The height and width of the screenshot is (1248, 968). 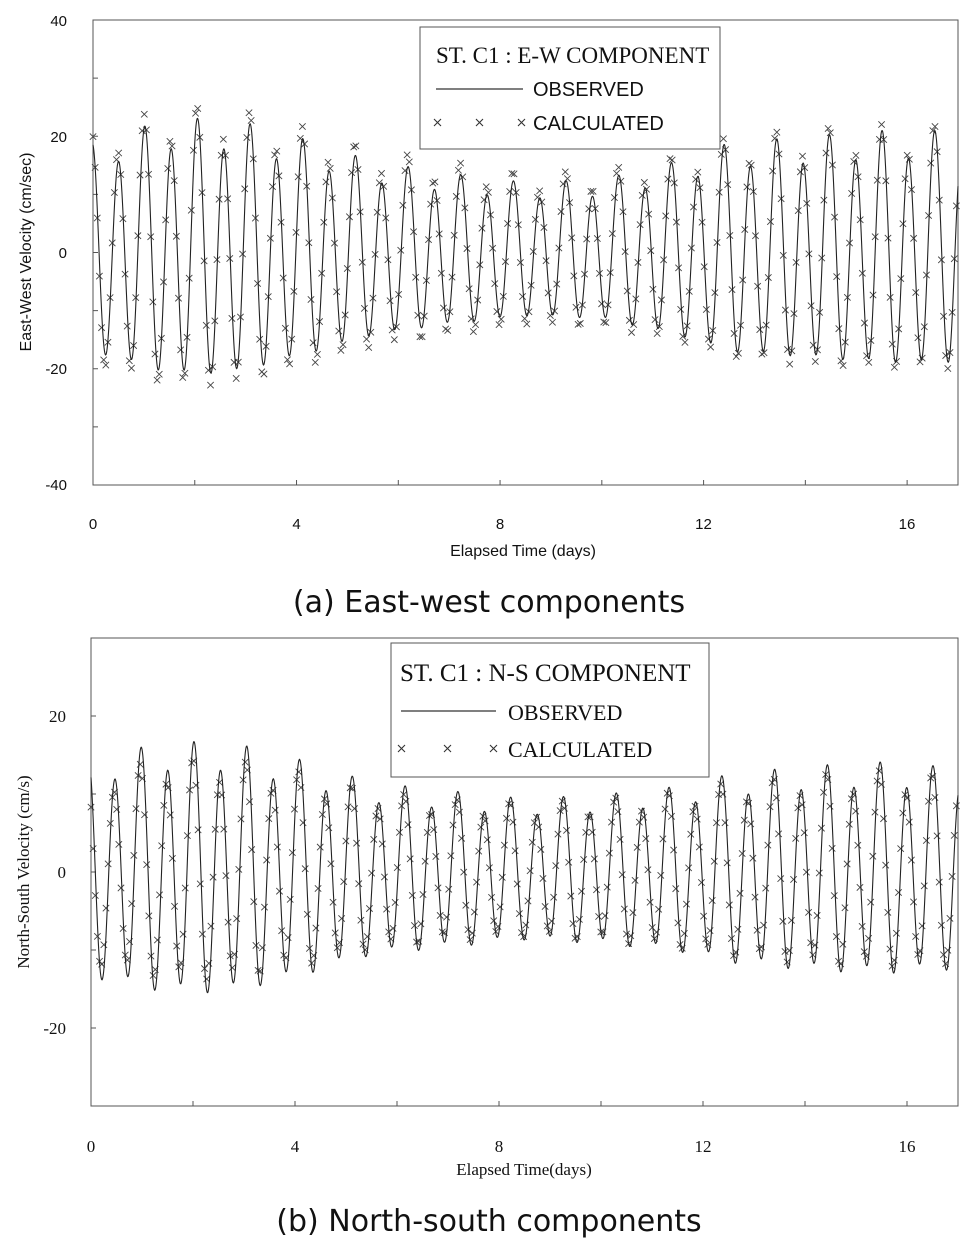 What do you see at coordinates (580, 749) in the screenshot?
I see `legend-calculated-label-b: CALCULATED` at bounding box center [580, 749].